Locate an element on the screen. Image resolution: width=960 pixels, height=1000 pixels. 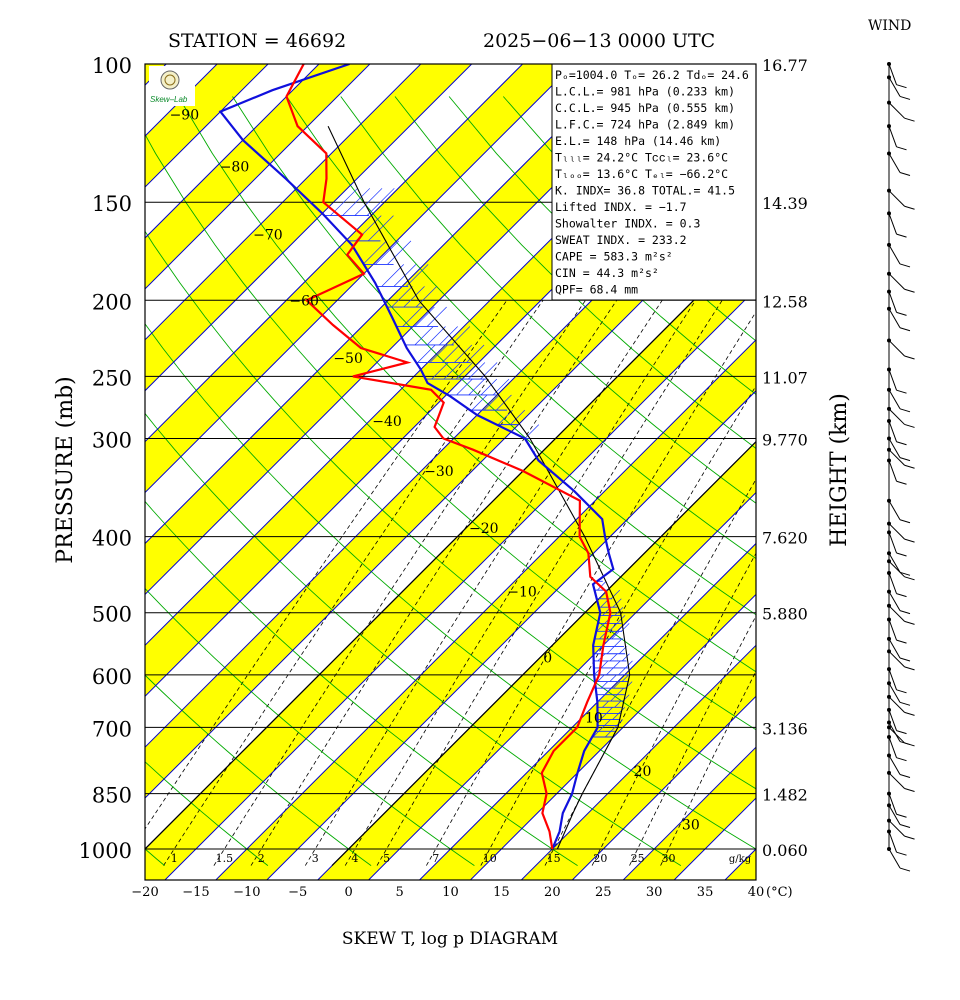
pressure-tick-label: 700 is located at coordinates (112, 729).